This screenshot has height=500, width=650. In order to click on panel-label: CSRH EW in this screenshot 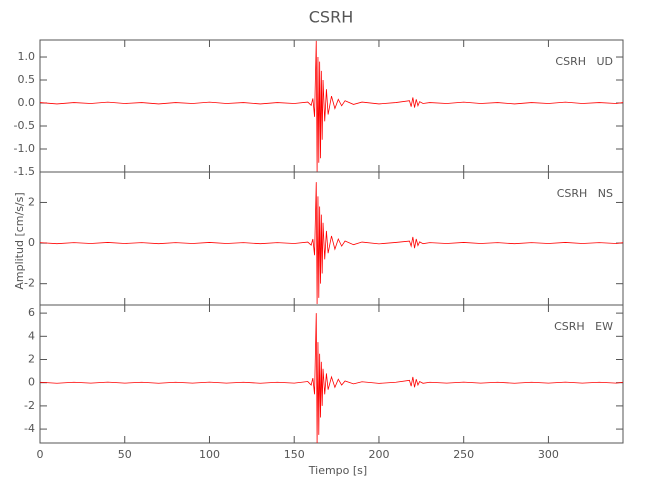, I will do `click(583, 326)`.